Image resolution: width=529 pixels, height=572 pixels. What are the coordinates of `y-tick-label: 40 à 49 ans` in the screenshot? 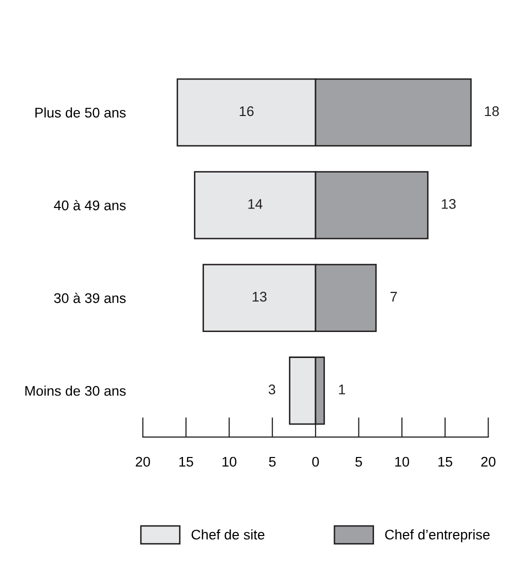 It's located at (90, 205).